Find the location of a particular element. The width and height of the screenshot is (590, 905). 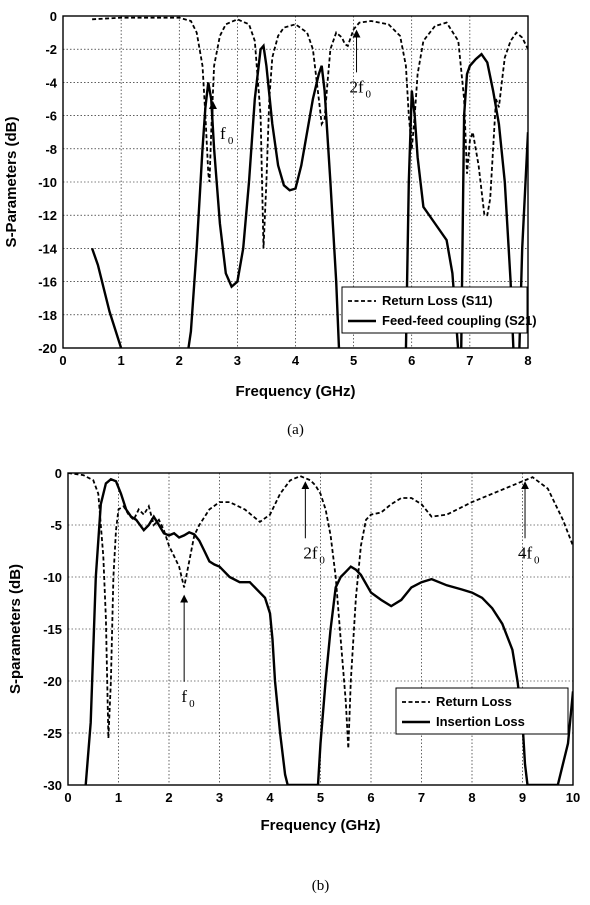

chart-b-x-tick-label: 5 is located at coordinates (320, 797).